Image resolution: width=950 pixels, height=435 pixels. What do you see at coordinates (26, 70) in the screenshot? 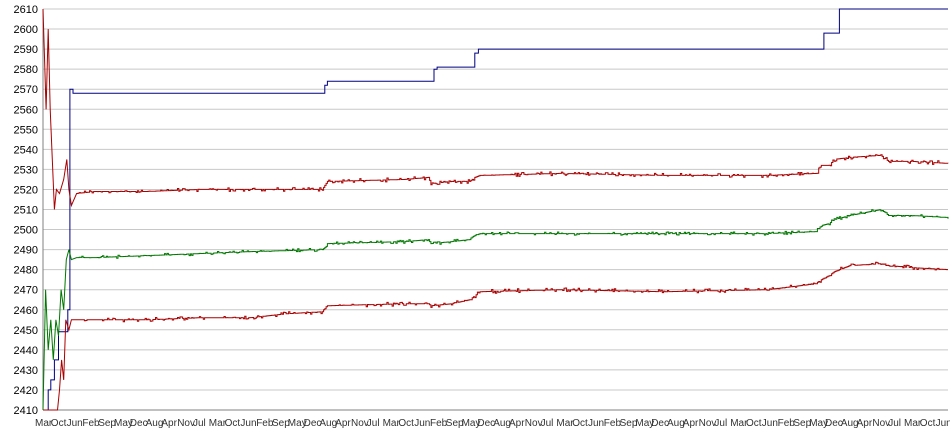
I see `y-tick-label: 2580` at bounding box center [26, 70].